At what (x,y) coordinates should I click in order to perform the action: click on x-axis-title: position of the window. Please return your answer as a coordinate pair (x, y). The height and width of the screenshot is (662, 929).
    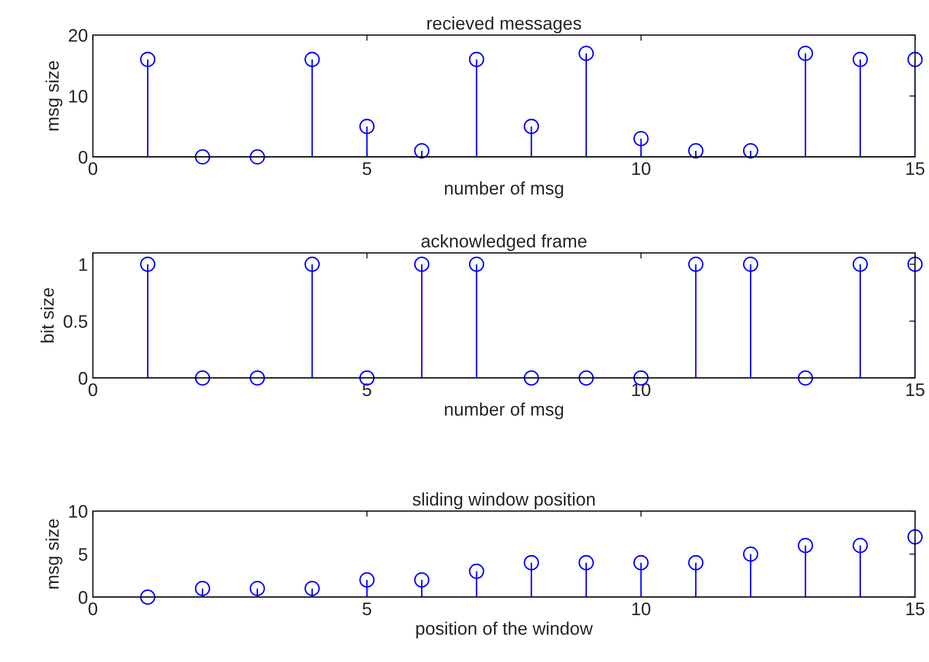
    Looking at the image, I should click on (504, 630).